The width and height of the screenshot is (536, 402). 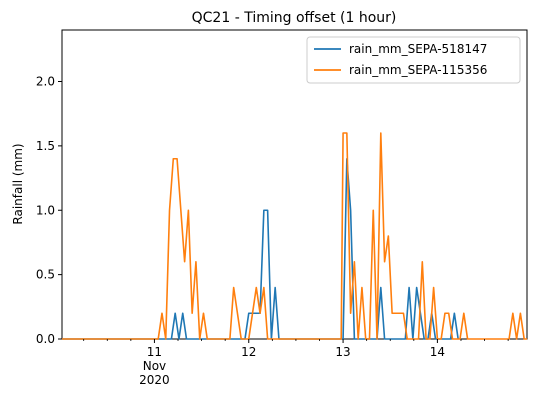 I want to click on x-tick-label: 12, so click(x=248, y=352).